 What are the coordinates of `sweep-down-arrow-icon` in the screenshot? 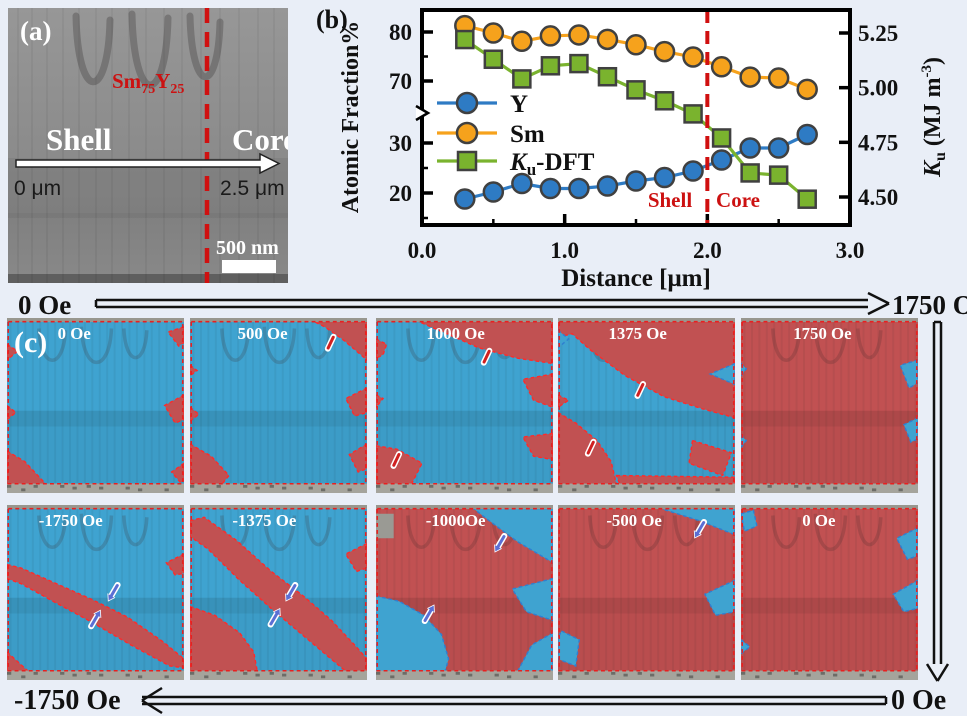 It's located at (937, 501).